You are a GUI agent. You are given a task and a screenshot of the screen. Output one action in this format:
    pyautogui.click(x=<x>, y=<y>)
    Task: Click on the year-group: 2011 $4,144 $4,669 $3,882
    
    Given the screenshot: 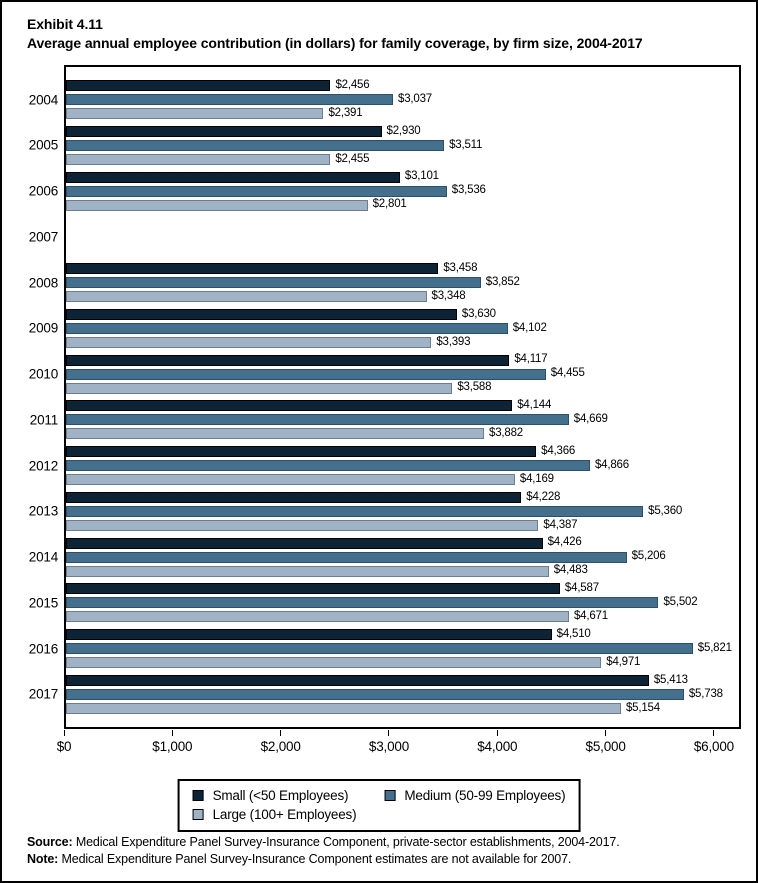 What is the action you would take?
    pyautogui.click(x=384, y=419)
    